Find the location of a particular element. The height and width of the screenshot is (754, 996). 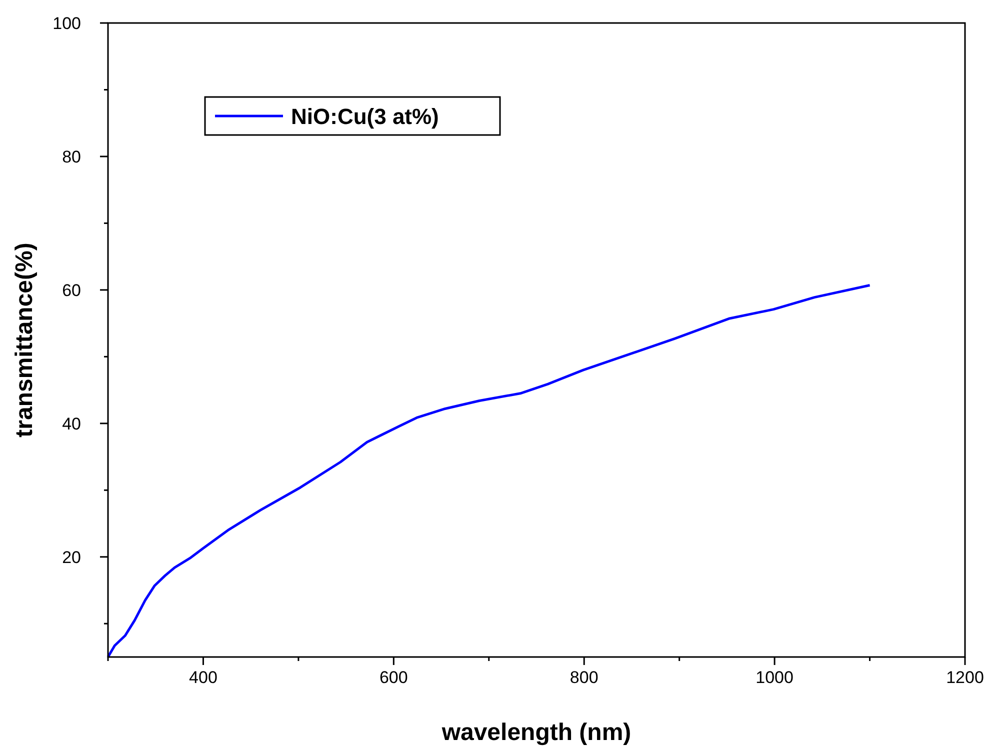

y-tick-label: 60 is located at coordinates (71, 290).